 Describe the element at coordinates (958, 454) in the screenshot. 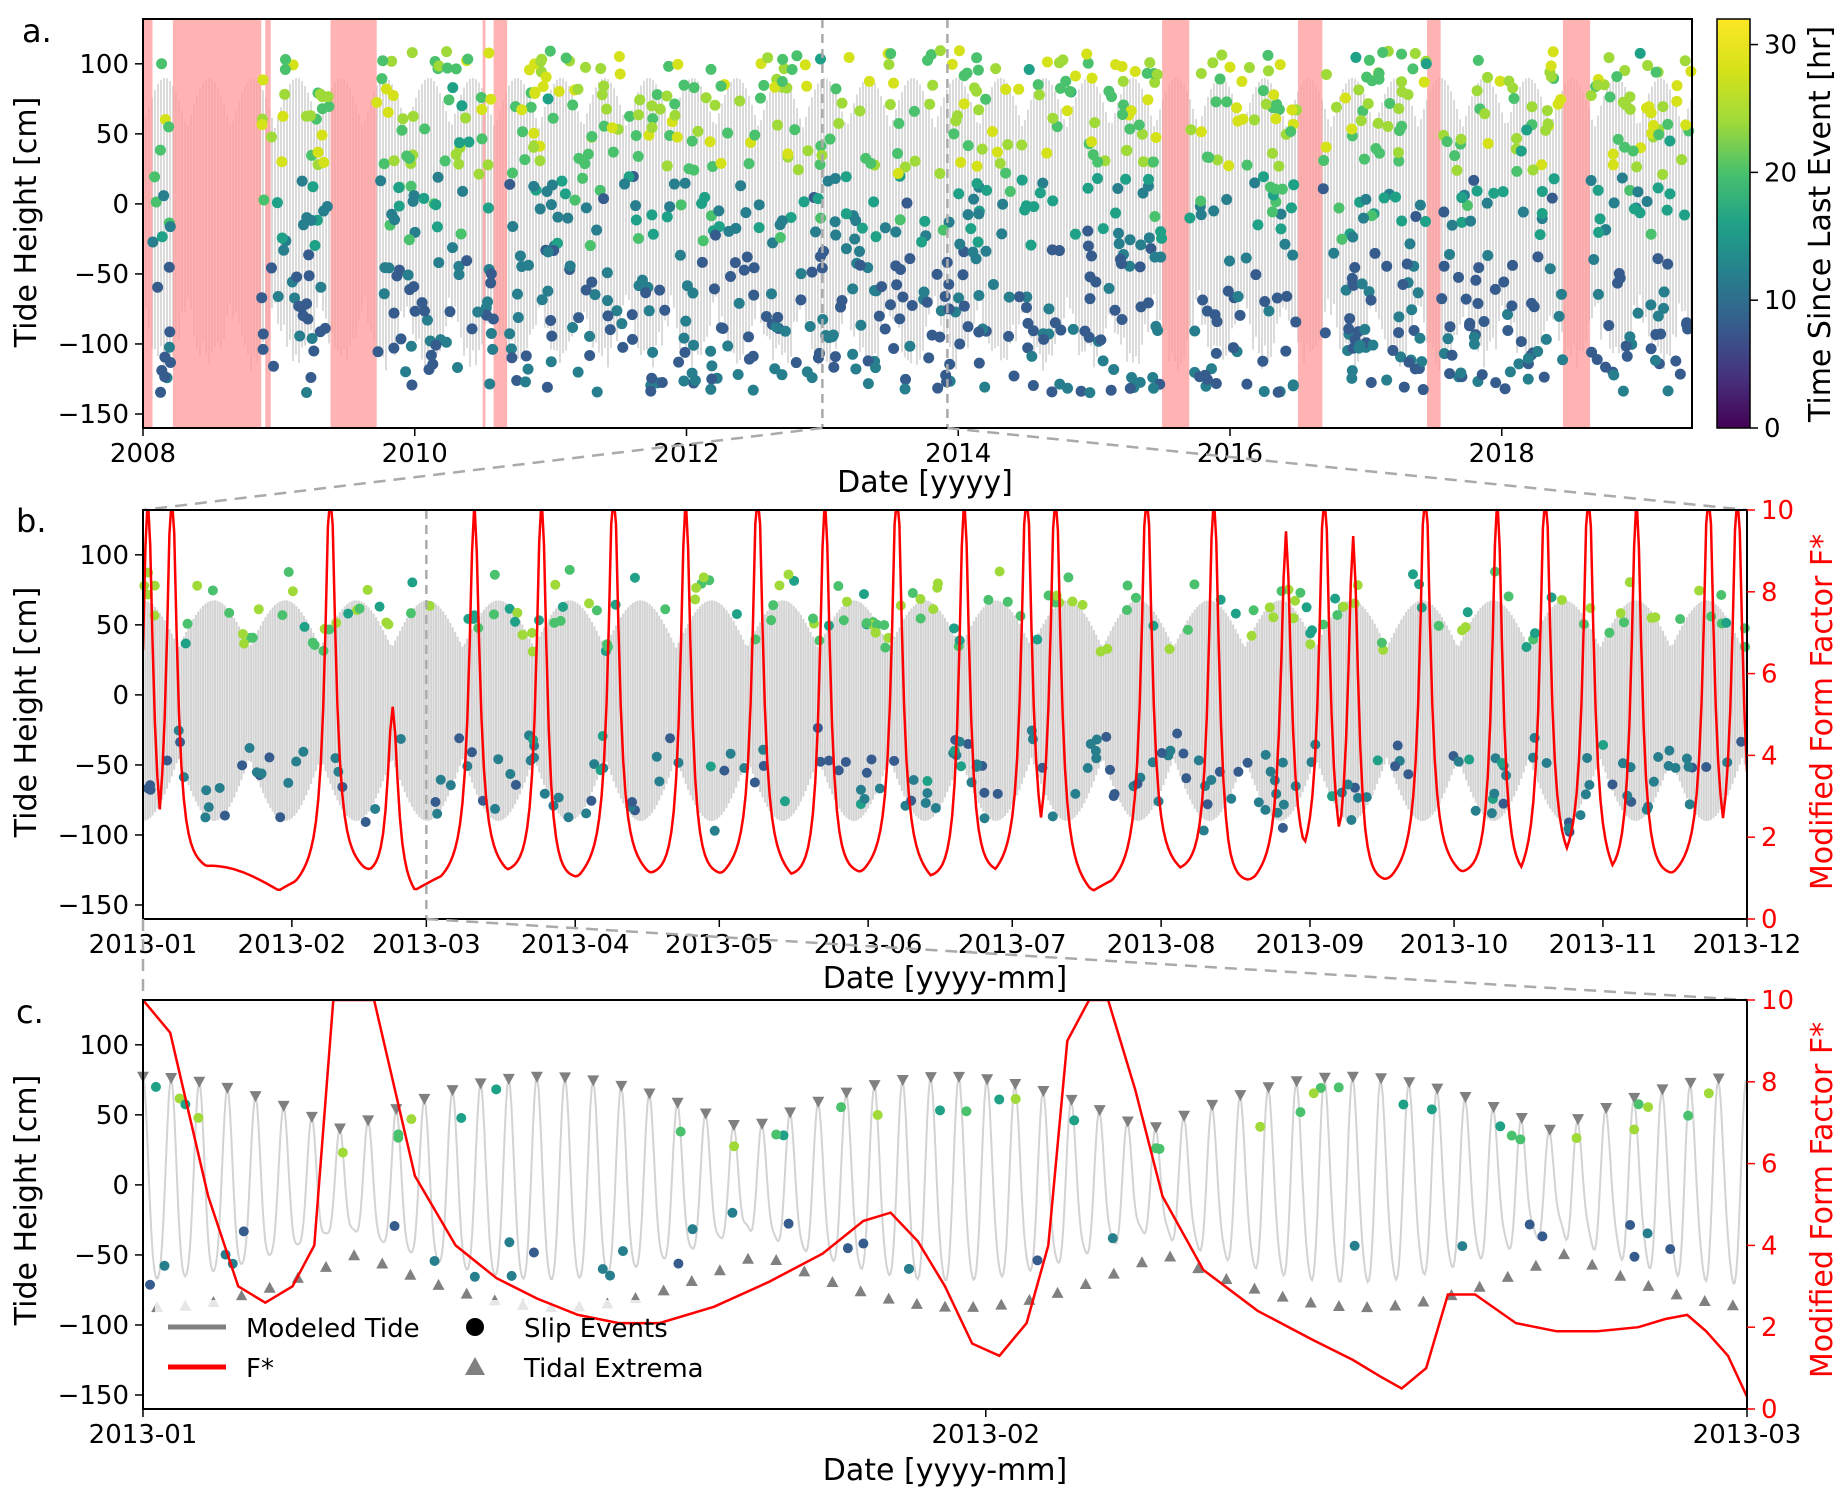

I see `x-tick-label: 2014` at that location.